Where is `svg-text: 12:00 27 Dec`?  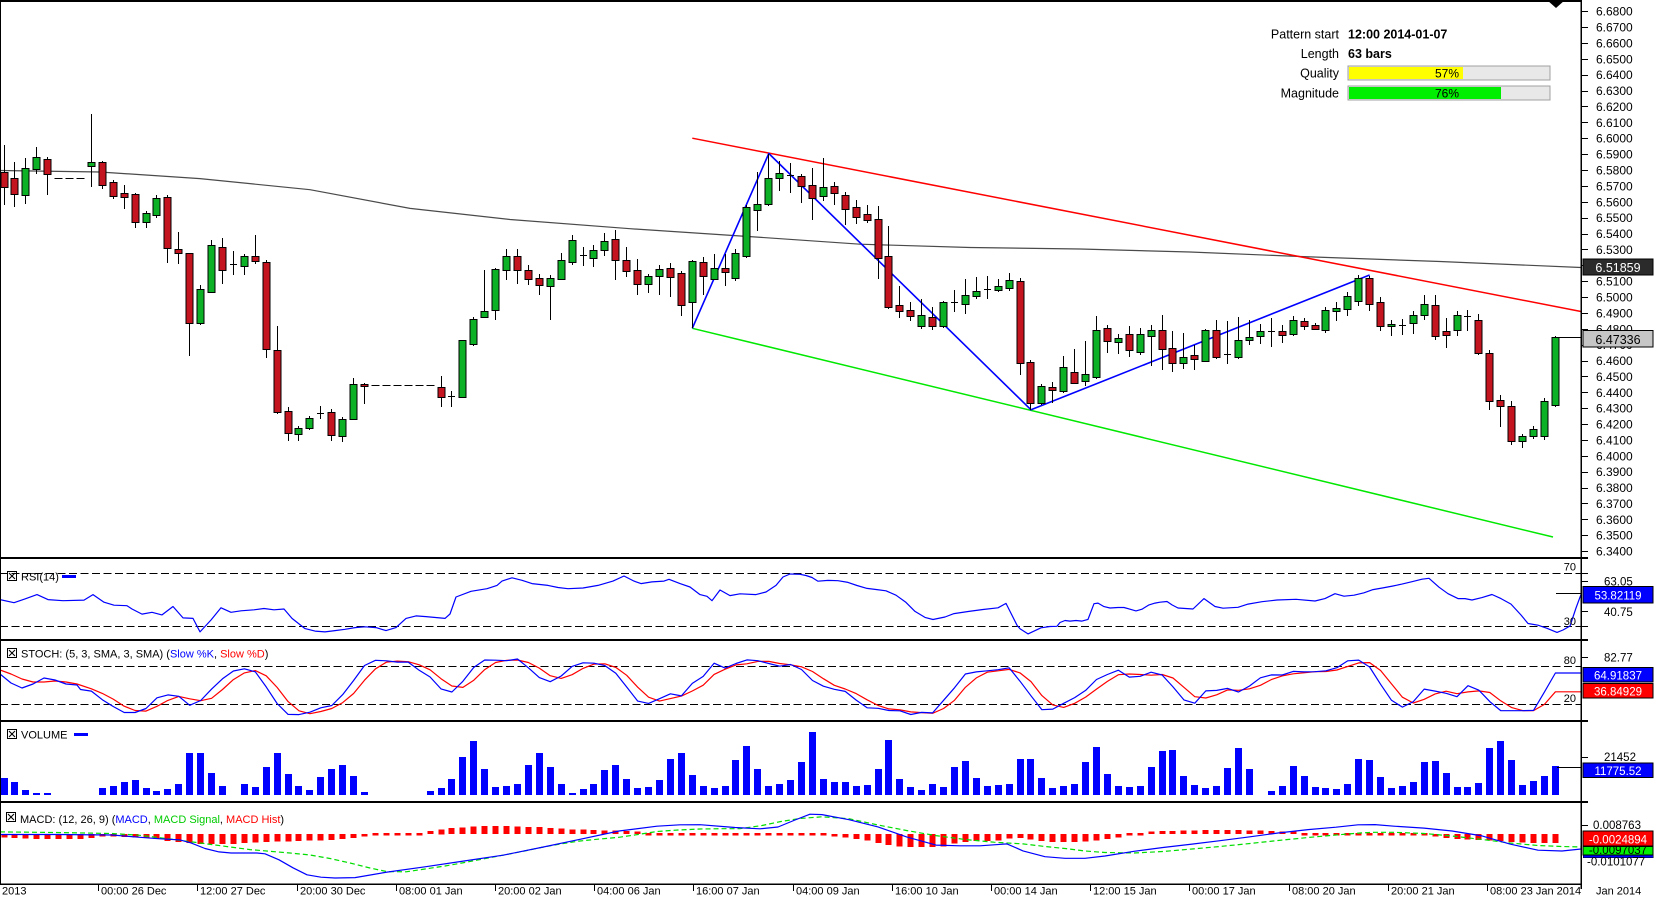 svg-text: 12:00 27 Dec is located at coordinates (233, 891).